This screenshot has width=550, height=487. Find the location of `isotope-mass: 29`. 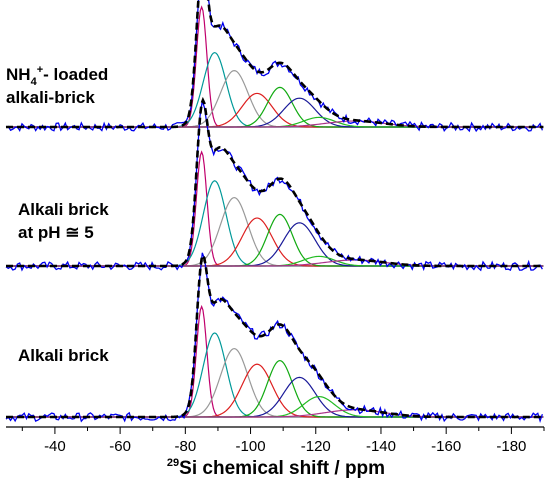

isotope-mass: 29 is located at coordinates (173, 463).